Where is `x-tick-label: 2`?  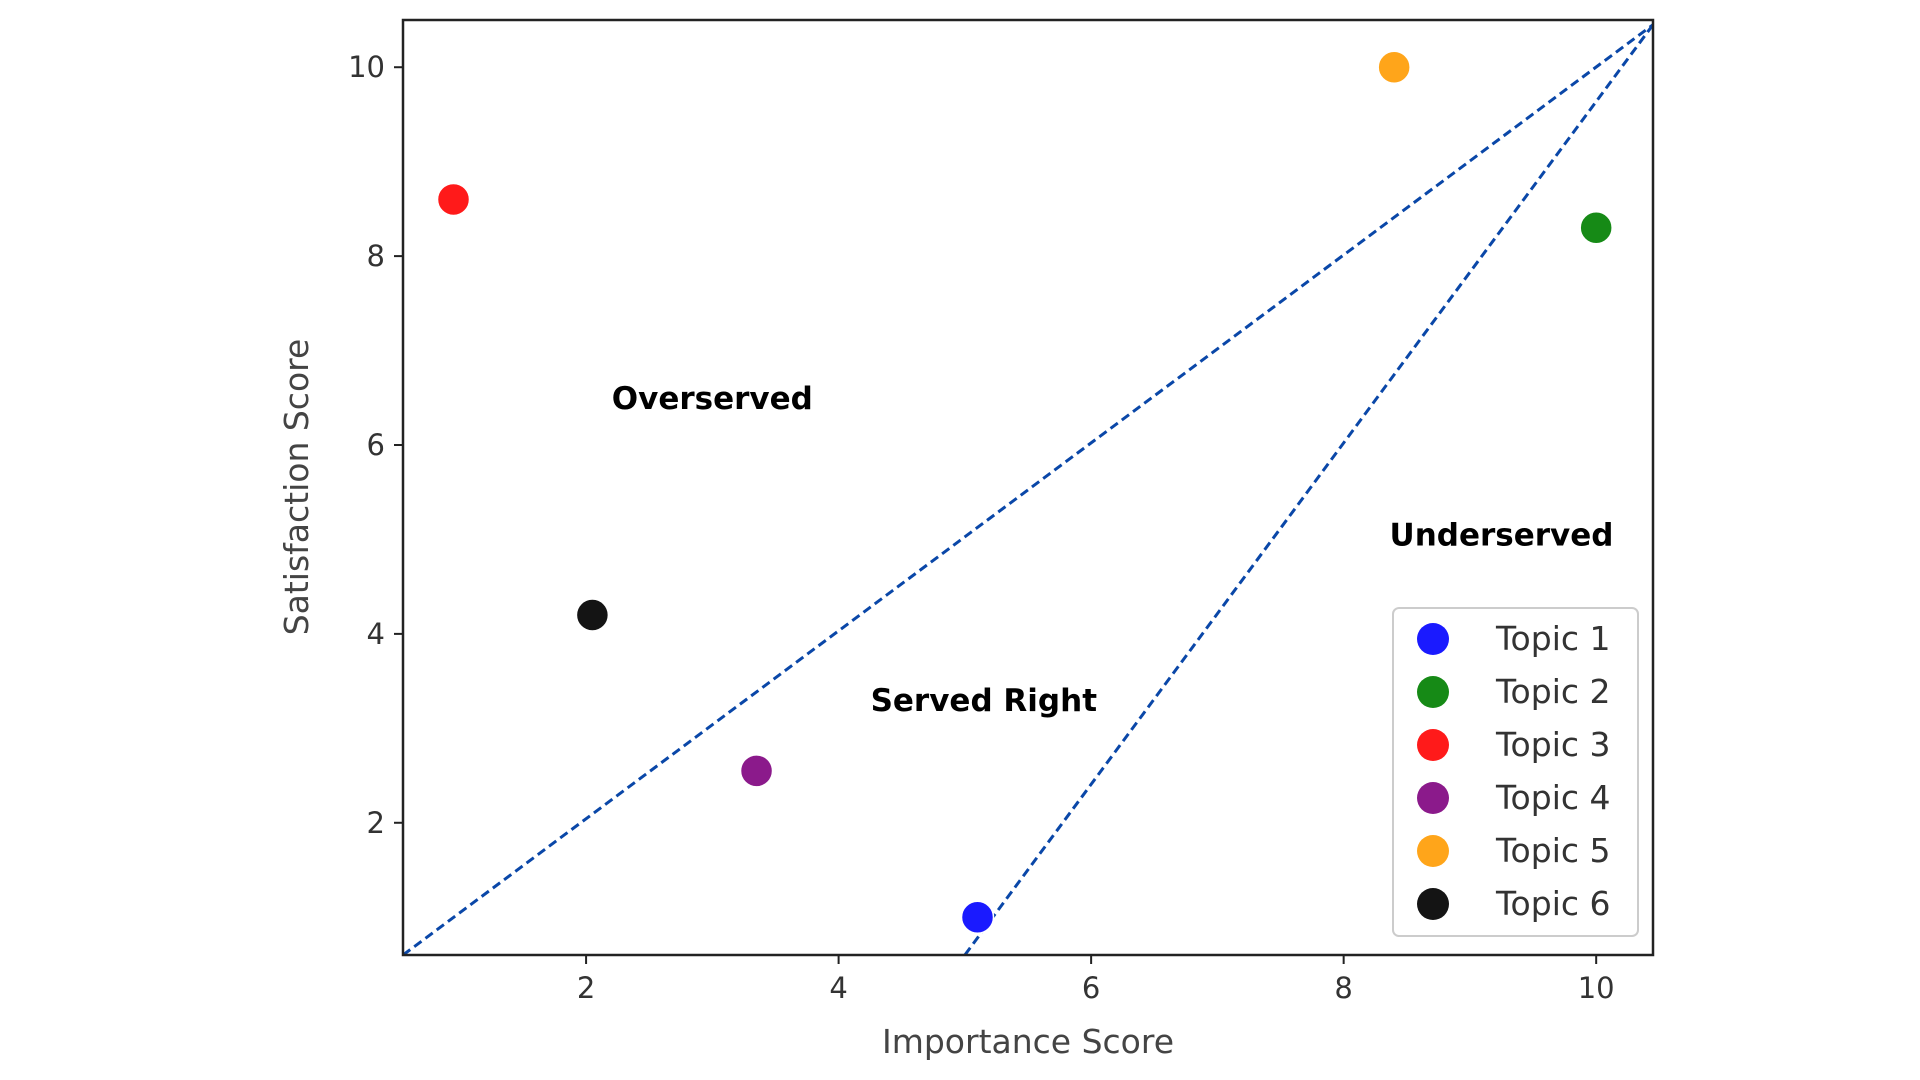
x-tick-label: 2 is located at coordinates (586, 988).